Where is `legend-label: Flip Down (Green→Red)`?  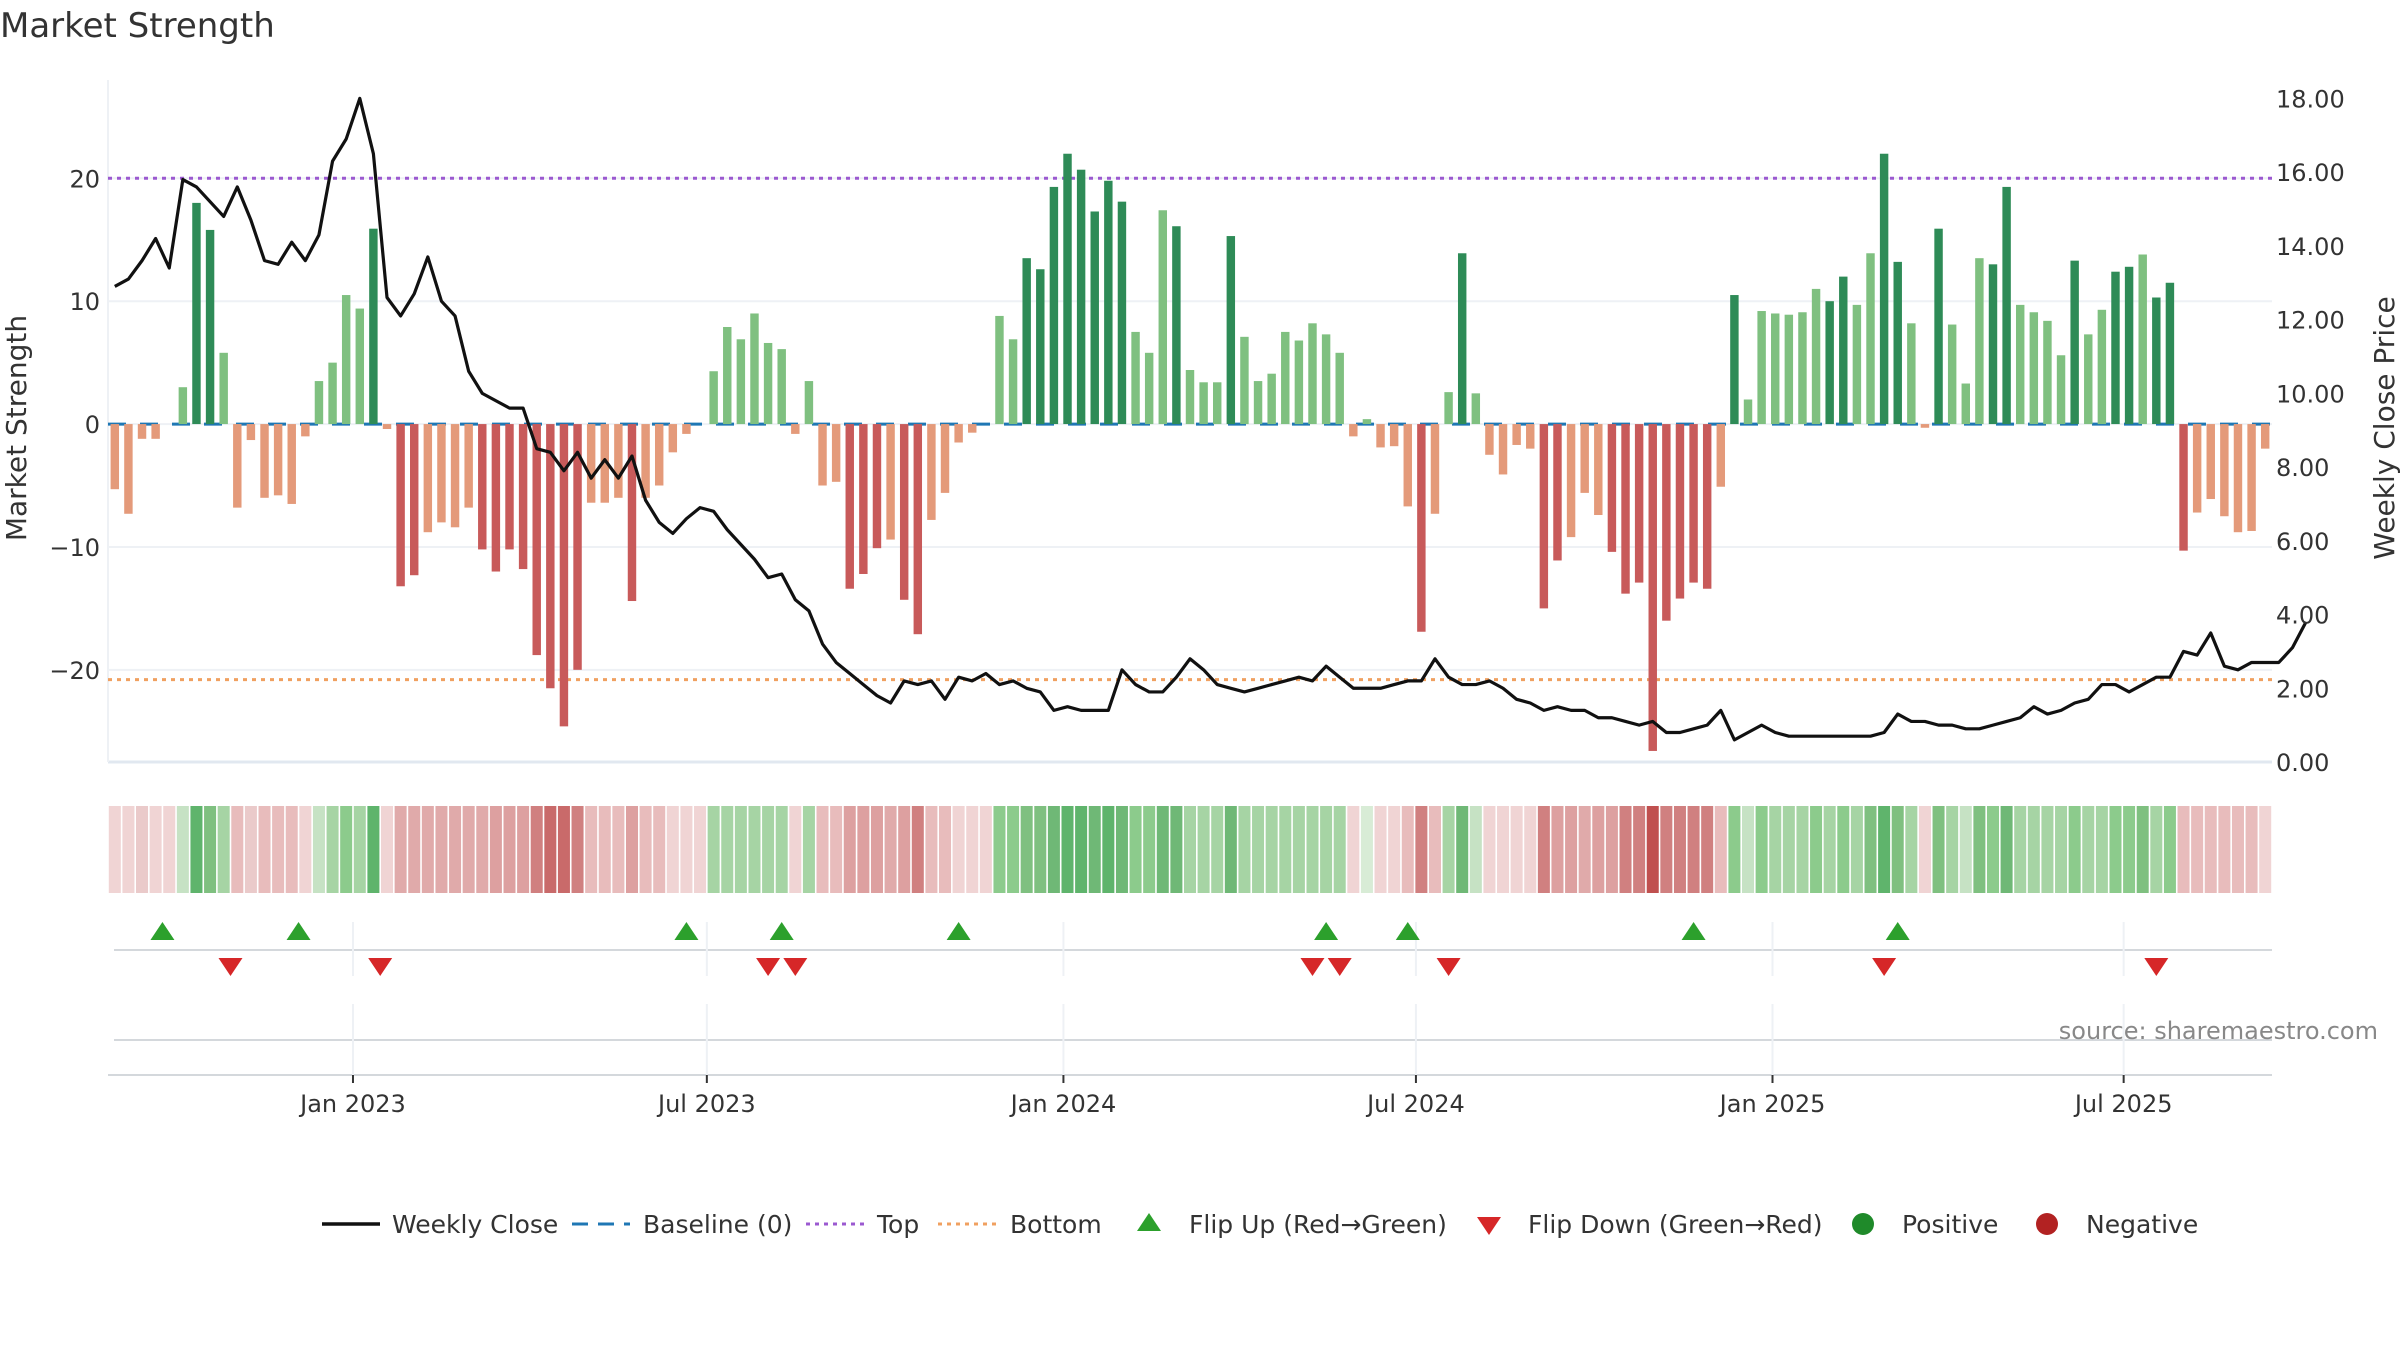 legend-label: Flip Down (Green→Red) is located at coordinates (1675, 1224).